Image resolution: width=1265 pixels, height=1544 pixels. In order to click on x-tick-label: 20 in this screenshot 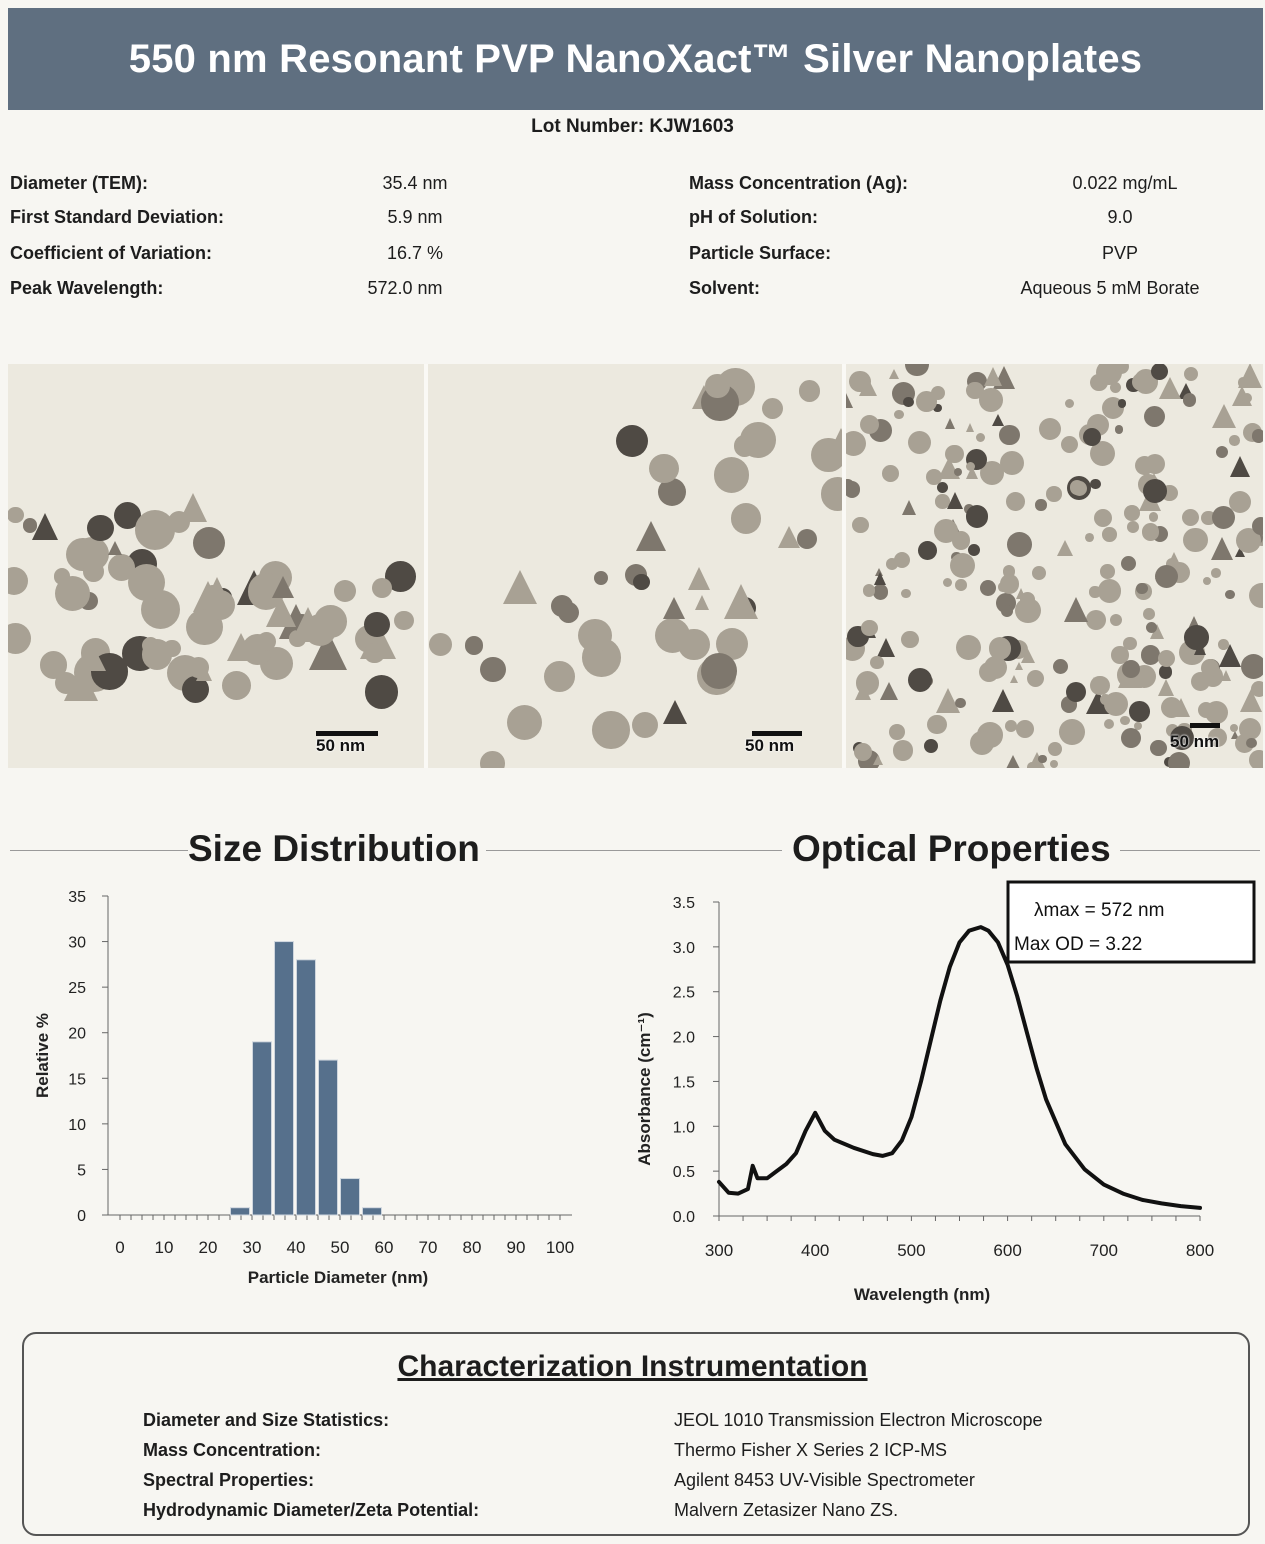, I will do `click(208, 1247)`.